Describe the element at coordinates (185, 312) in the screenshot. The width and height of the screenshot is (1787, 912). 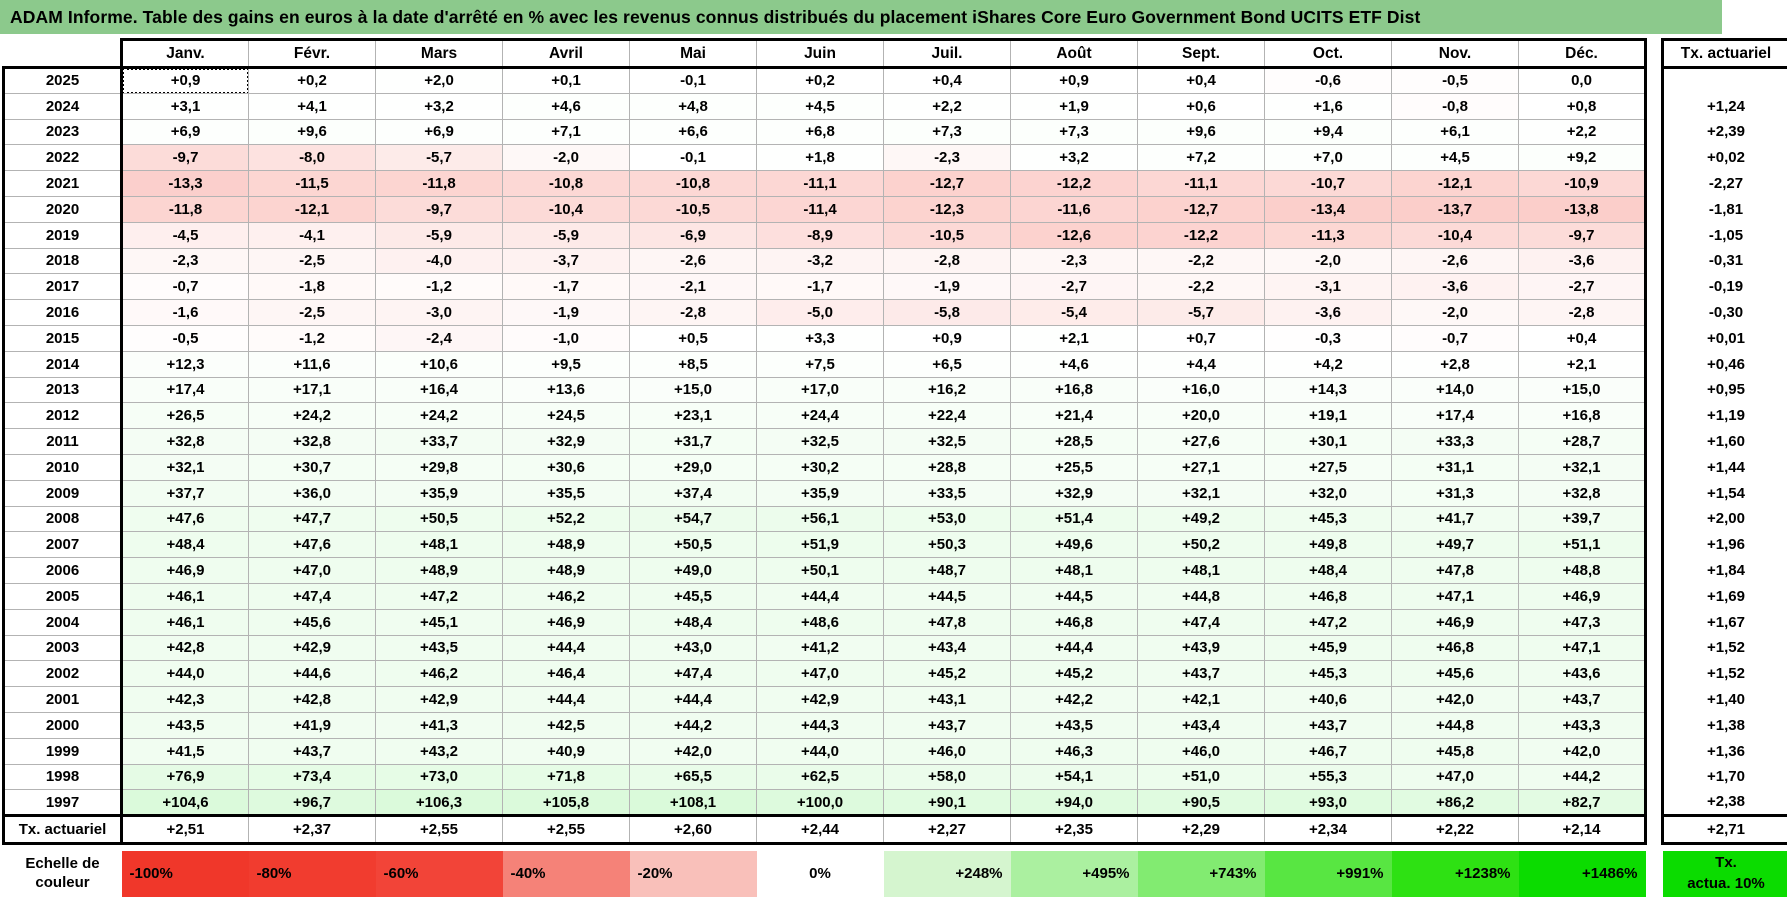
I see `data-cell: -1,6` at that location.